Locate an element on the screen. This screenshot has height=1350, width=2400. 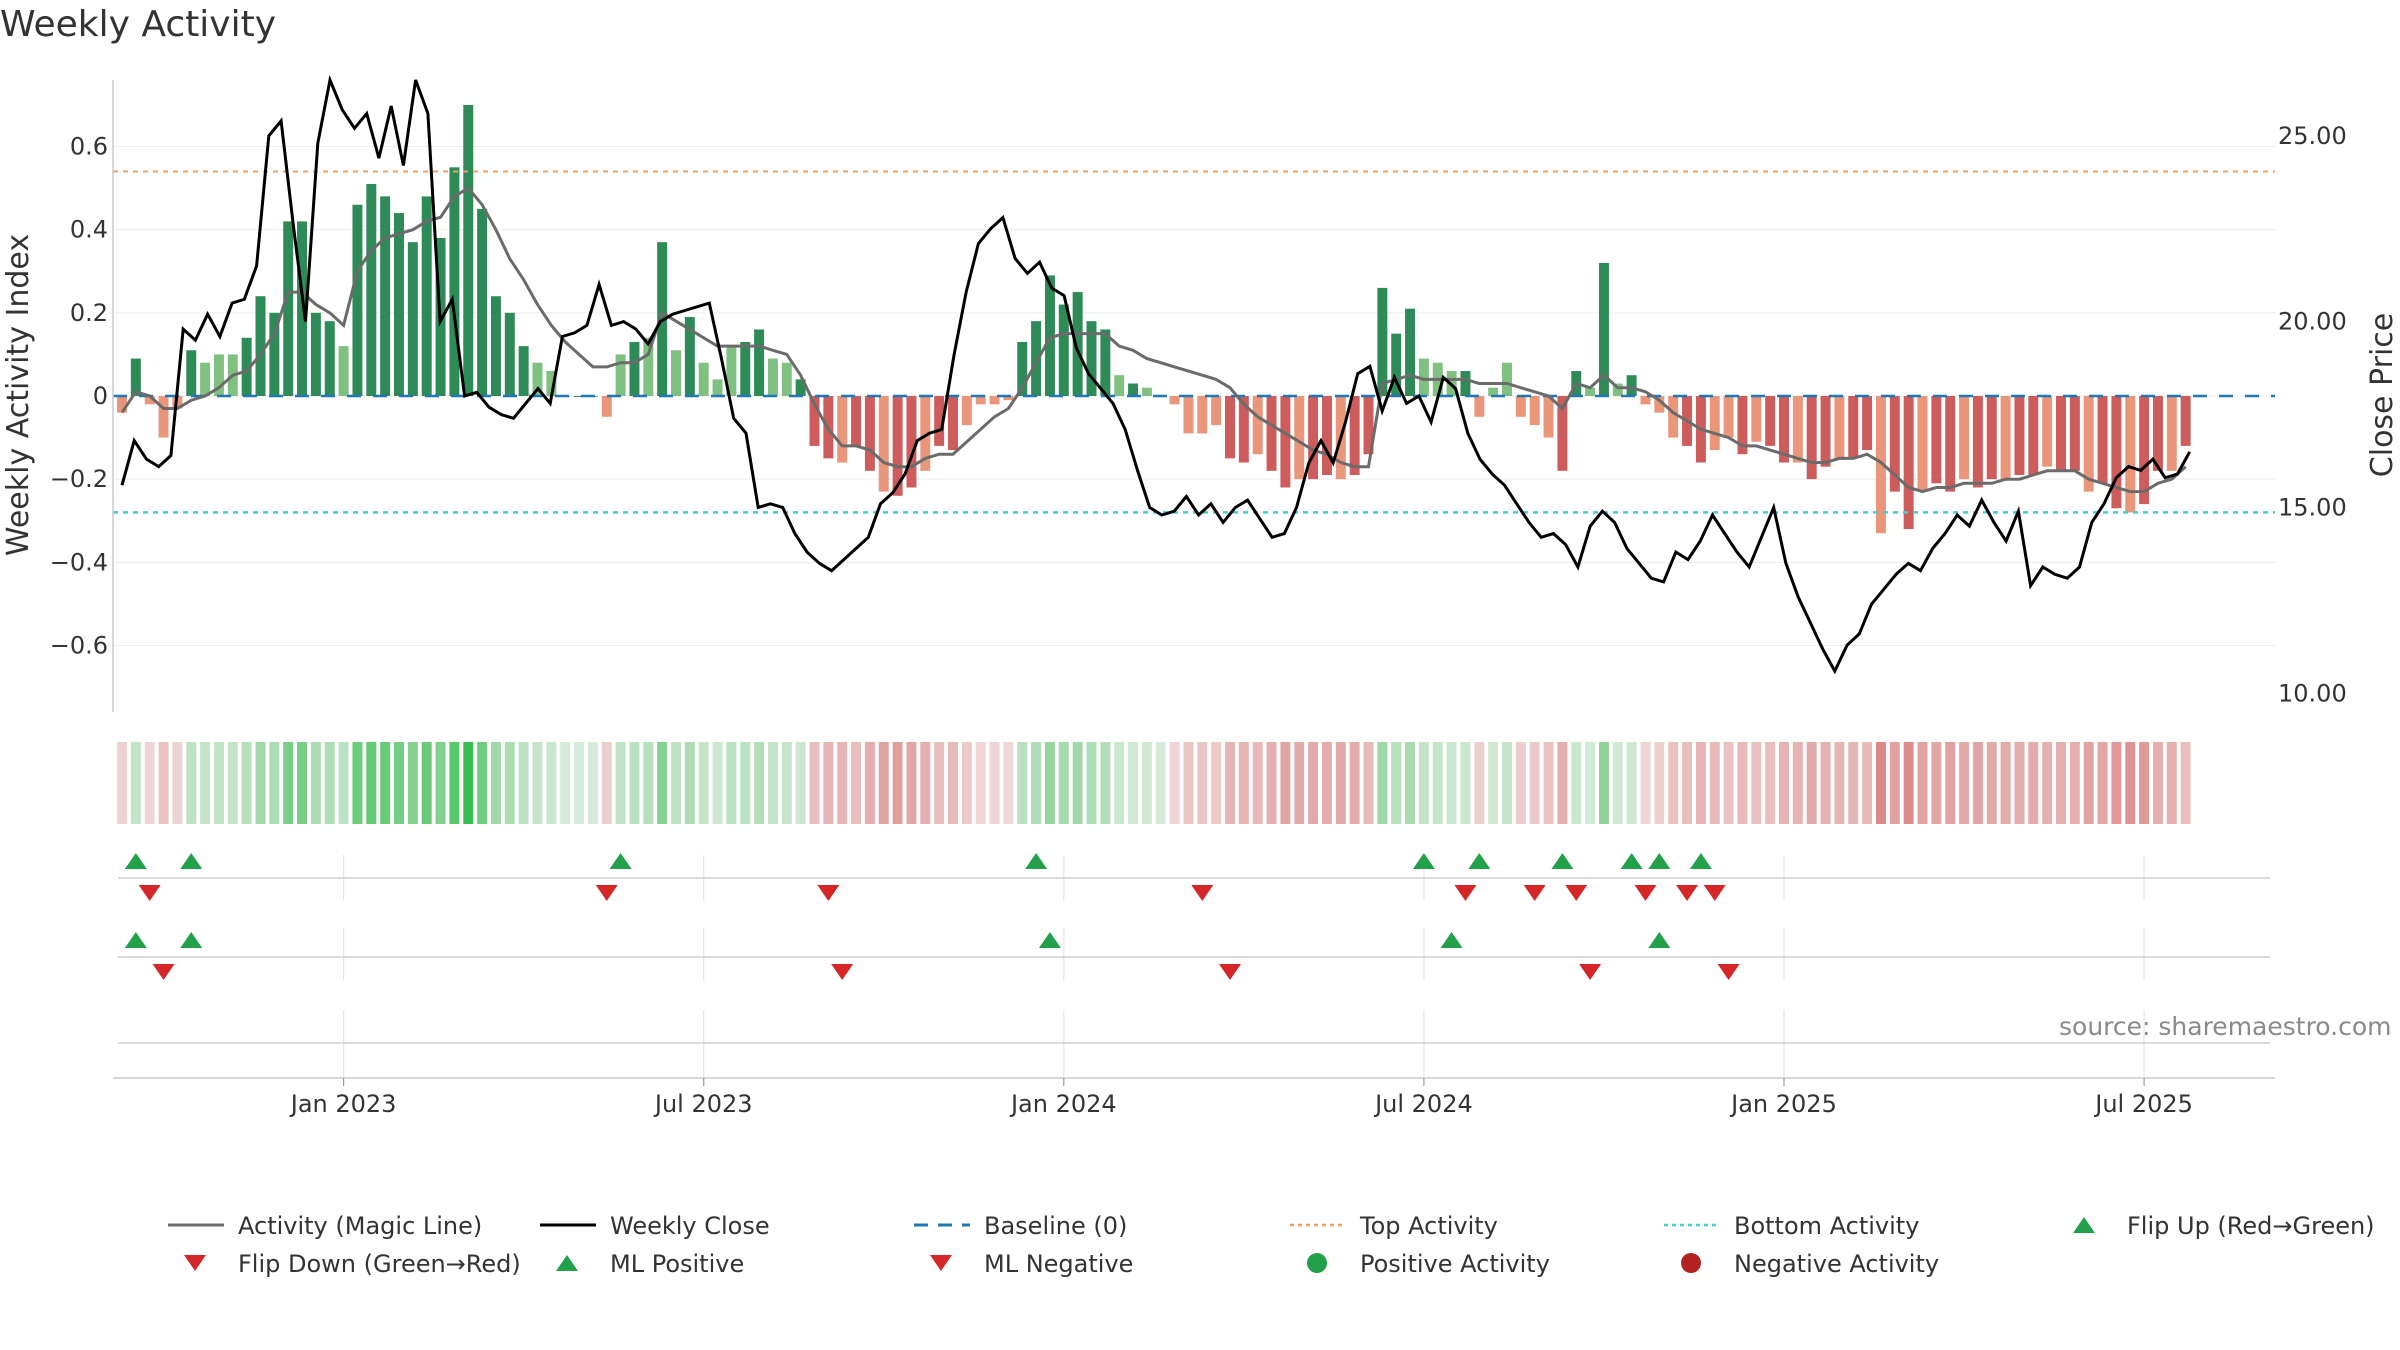
activity-heat-strip is located at coordinates (1154, 783).